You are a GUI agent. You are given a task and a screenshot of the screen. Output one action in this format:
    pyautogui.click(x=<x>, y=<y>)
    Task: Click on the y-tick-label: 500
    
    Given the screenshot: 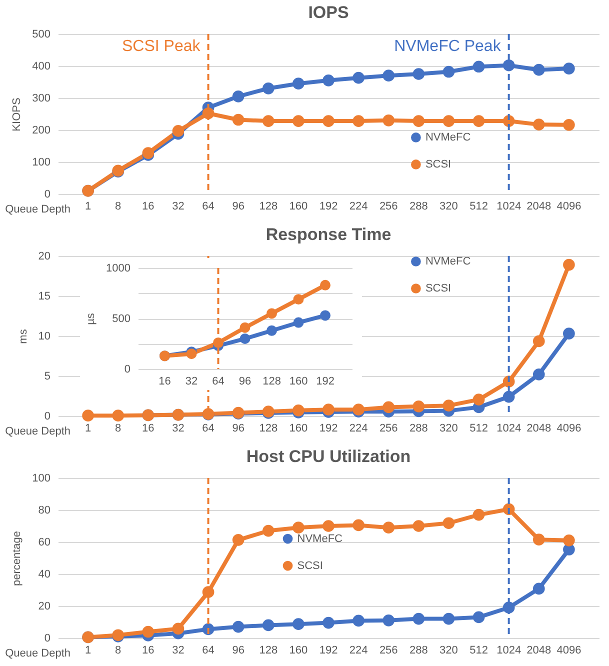 What is the action you would take?
    pyautogui.click(x=121, y=319)
    